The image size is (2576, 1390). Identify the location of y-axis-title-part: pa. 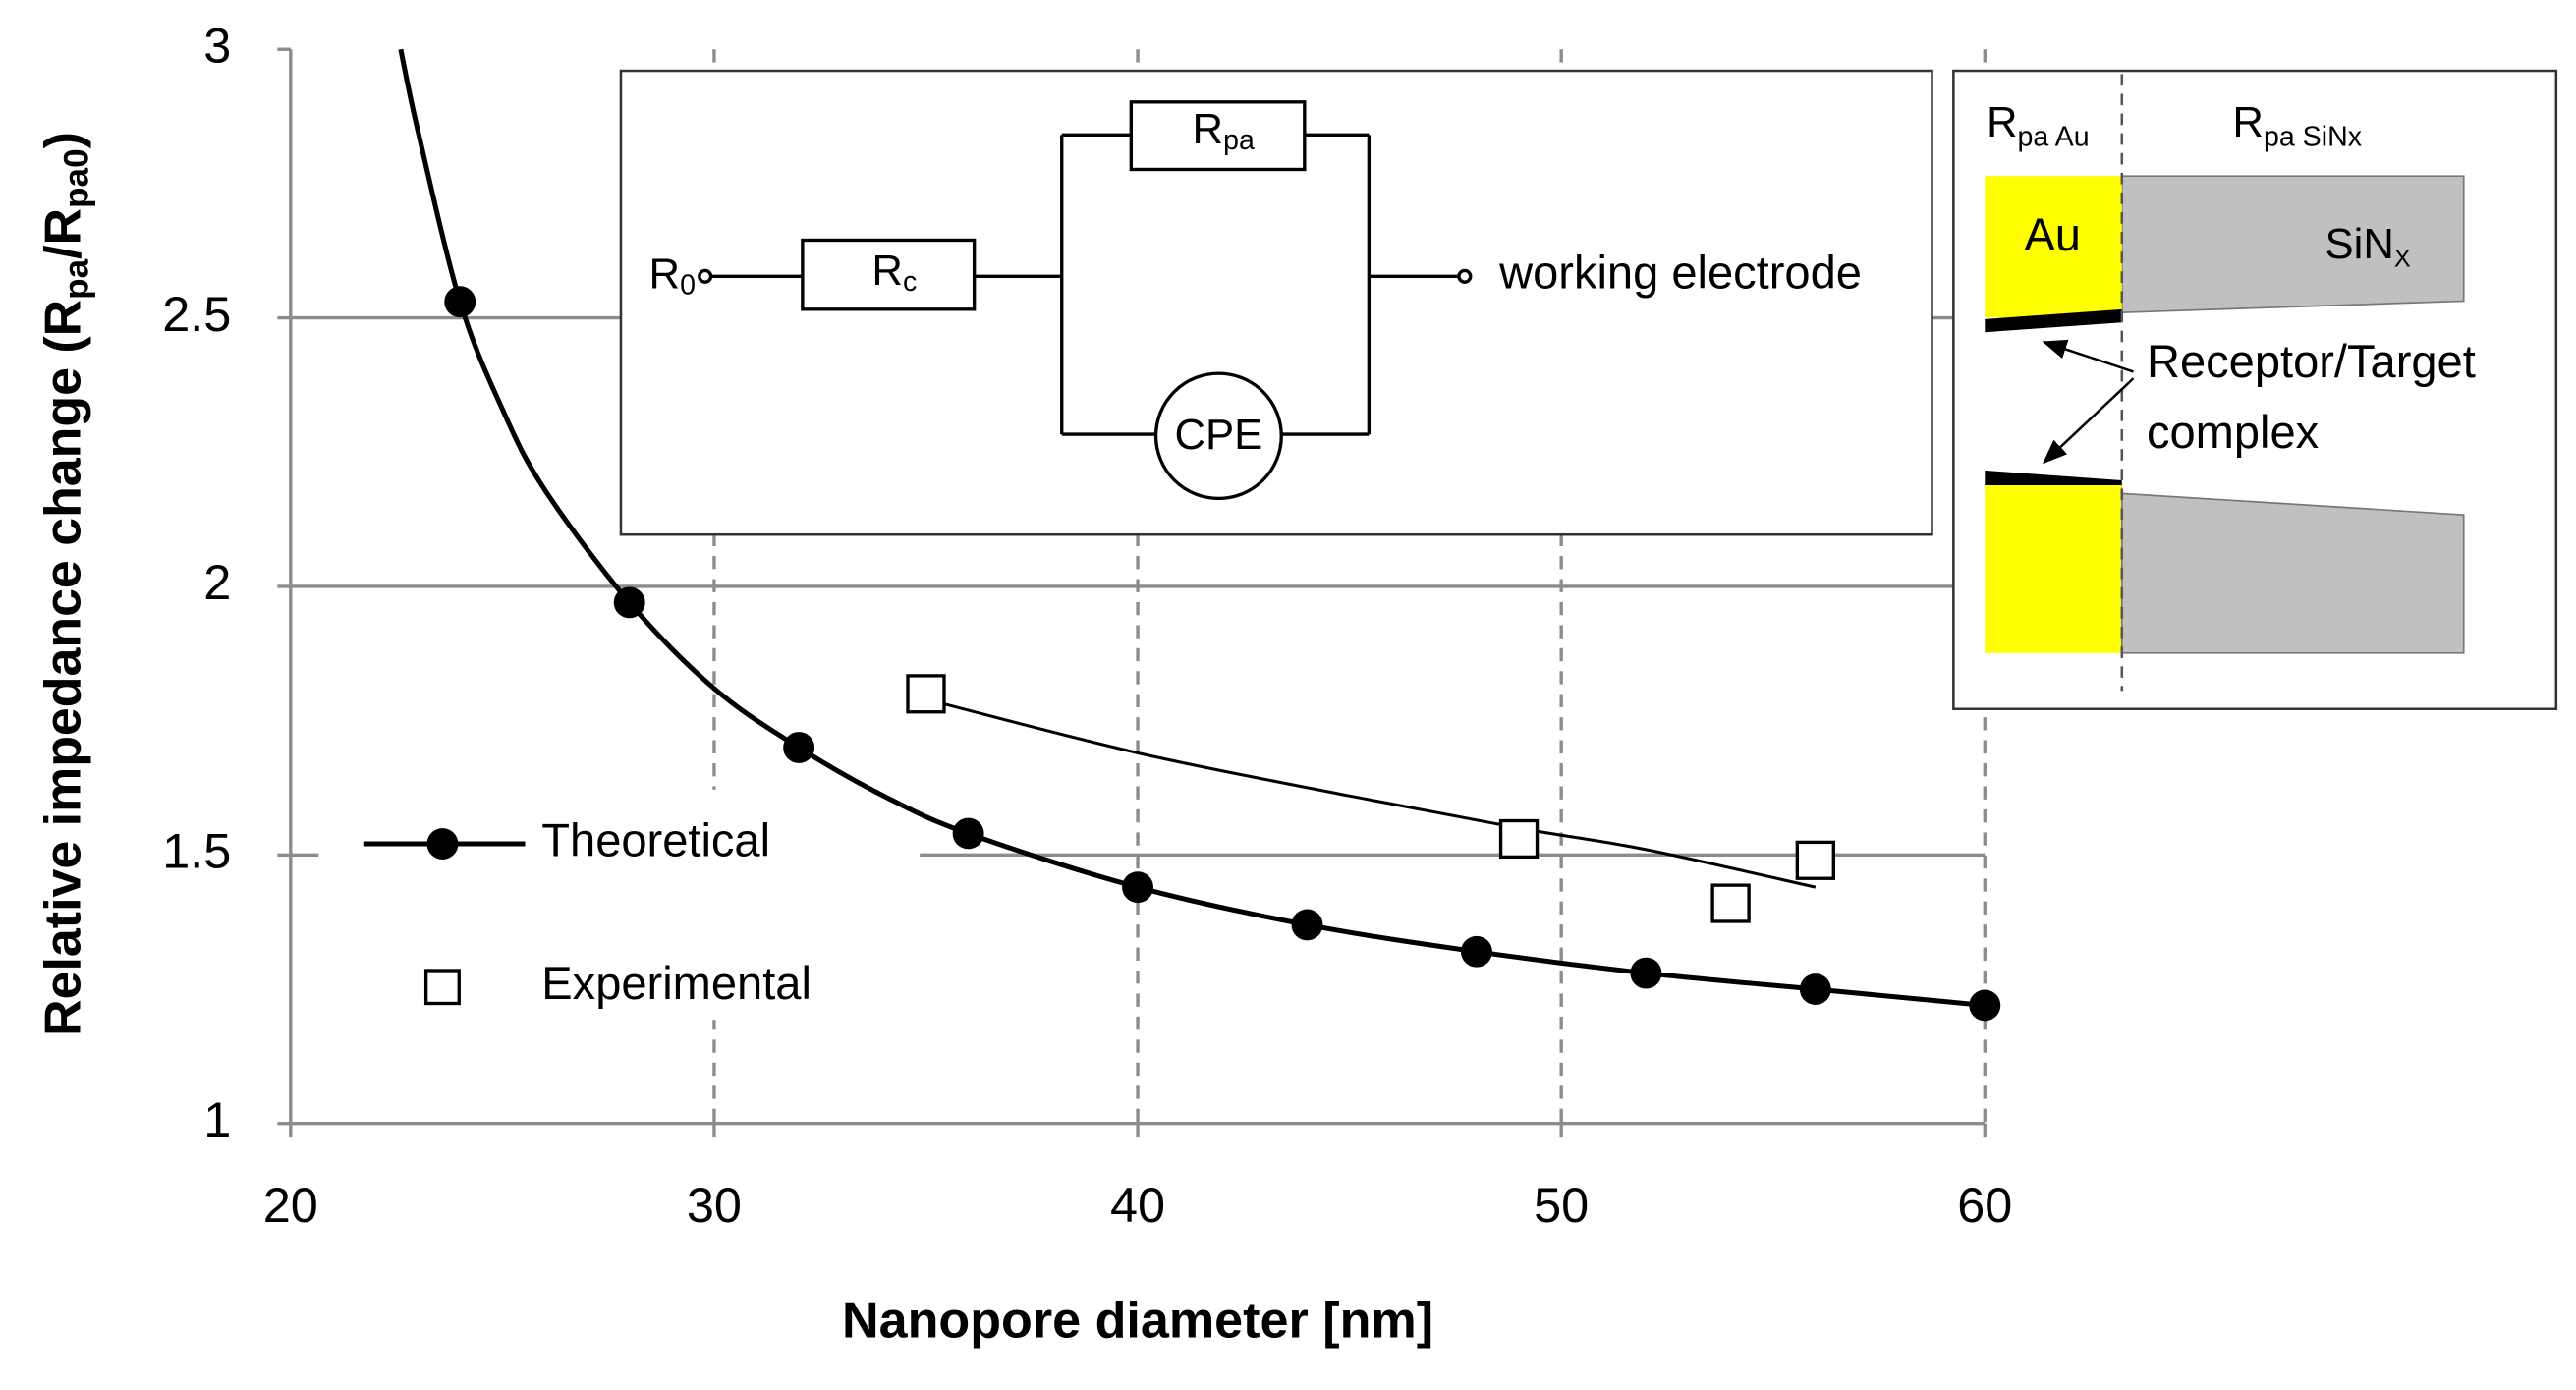
(77, 279).